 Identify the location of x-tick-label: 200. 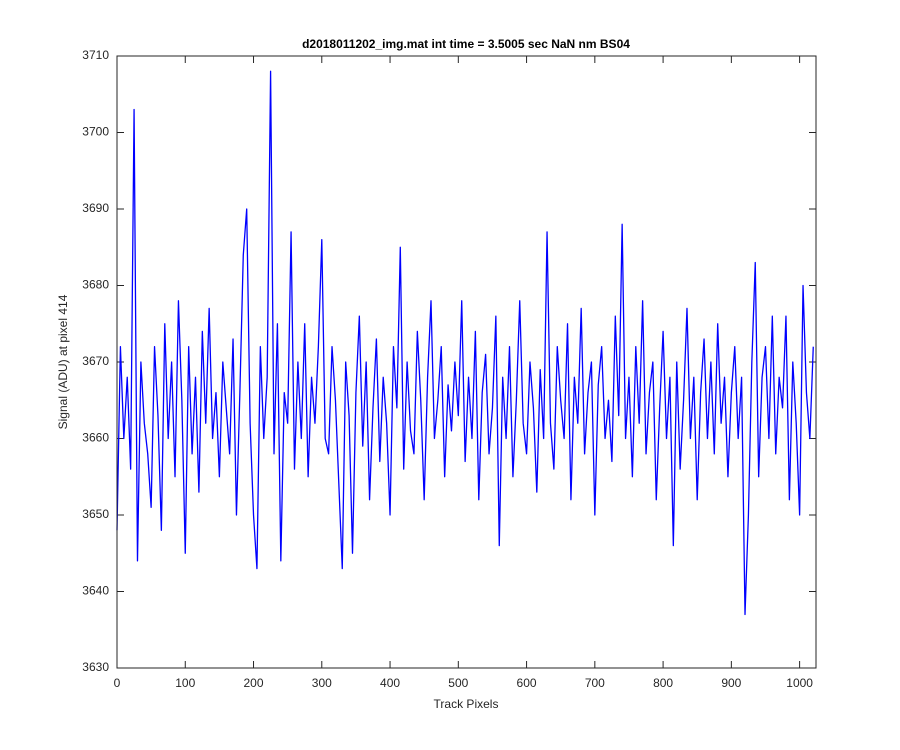
(254, 683).